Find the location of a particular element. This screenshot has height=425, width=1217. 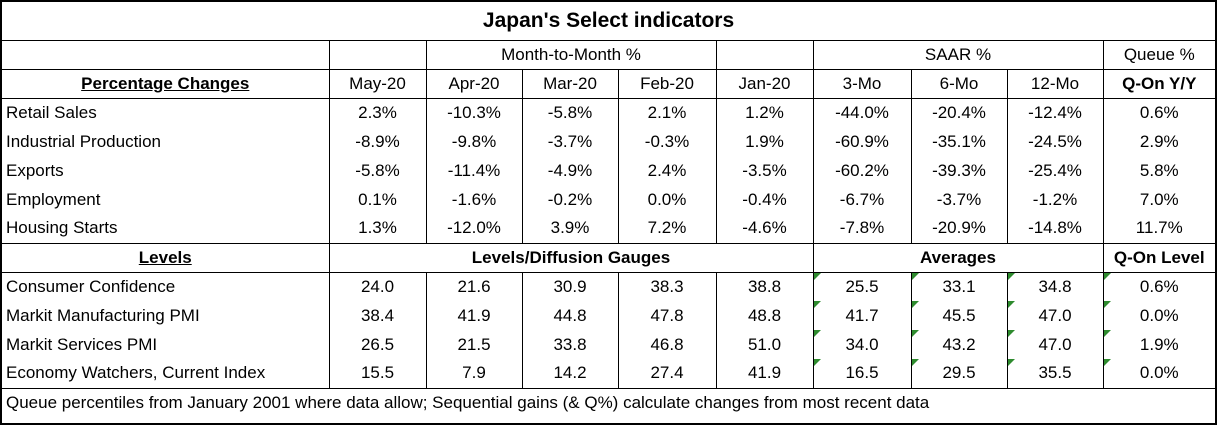

value-cell: 7.2% is located at coordinates (666, 228).